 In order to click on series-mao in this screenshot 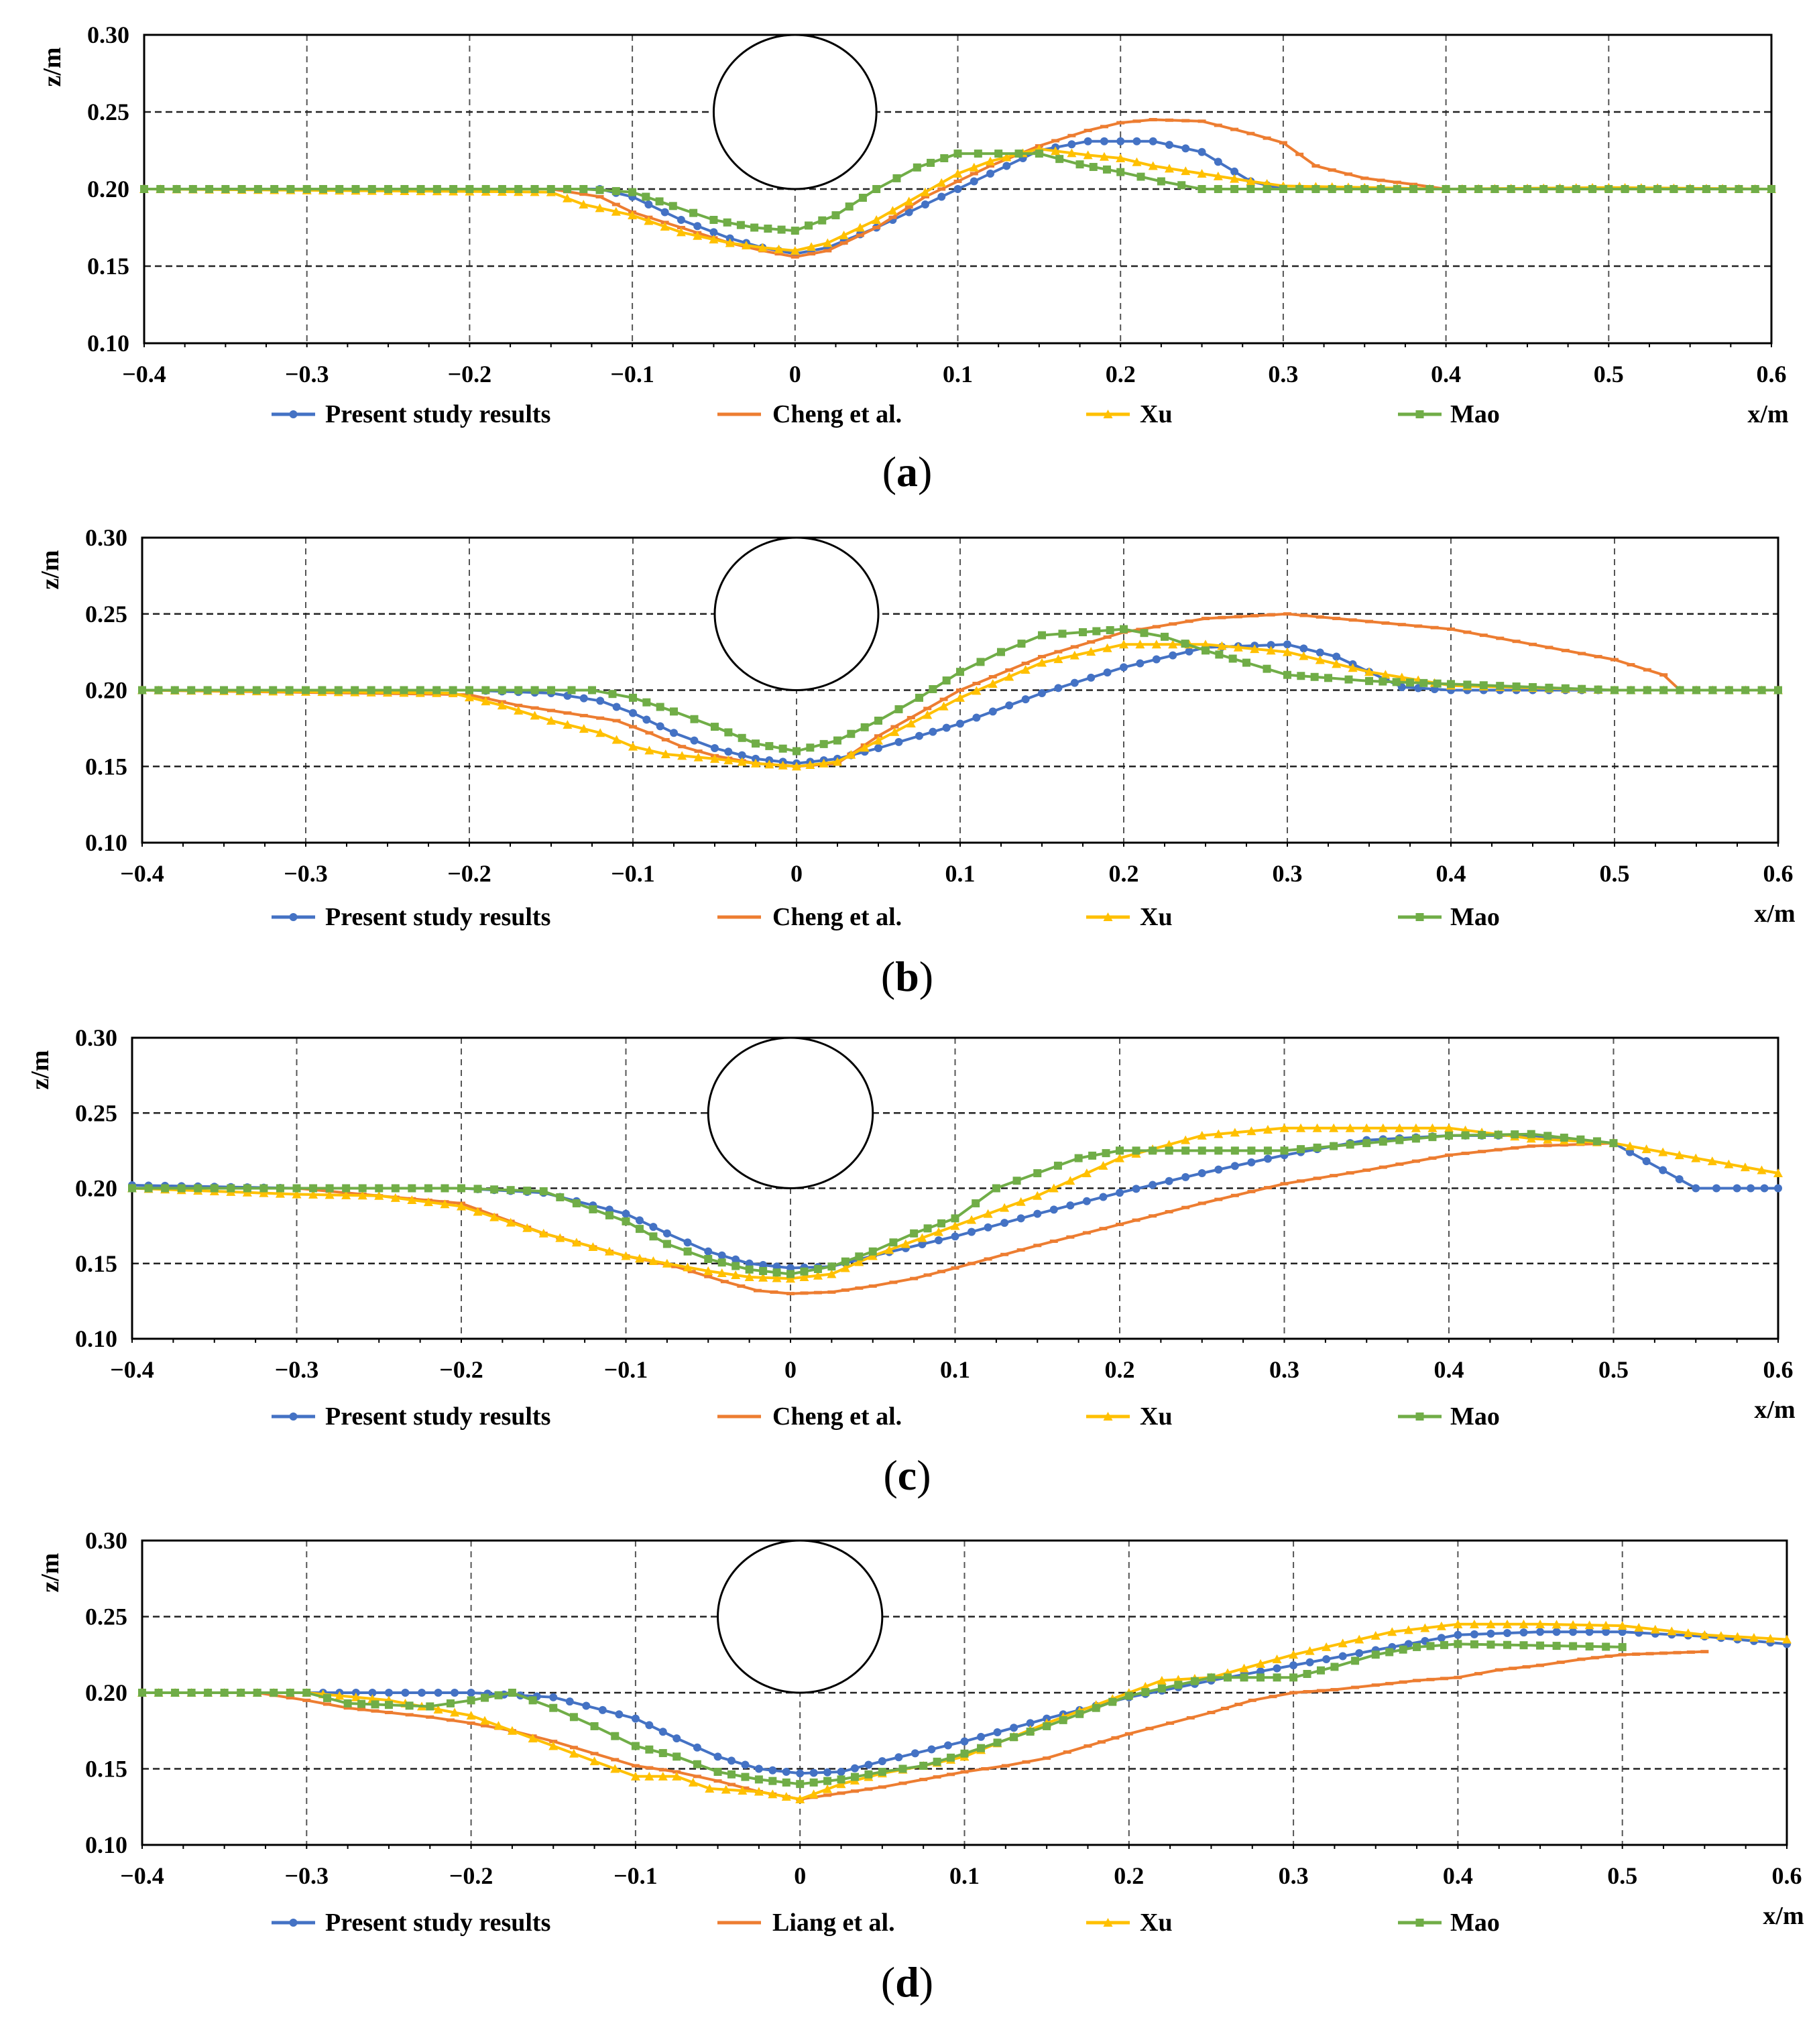, I will do `click(873, 1204)`.